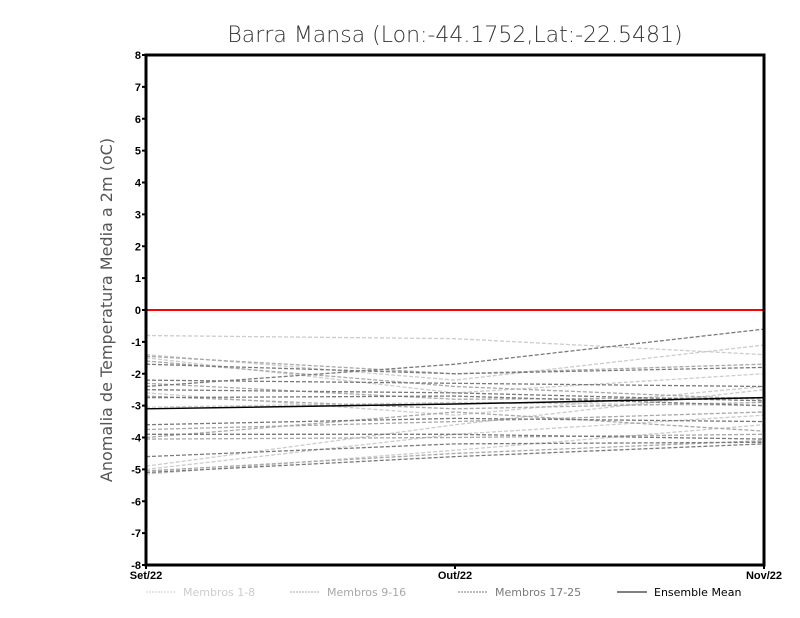 The width and height of the screenshot is (800, 618). Describe the element at coordinates (138, 279) in the screenshot. I see `y-tick-label: 1` at that location.